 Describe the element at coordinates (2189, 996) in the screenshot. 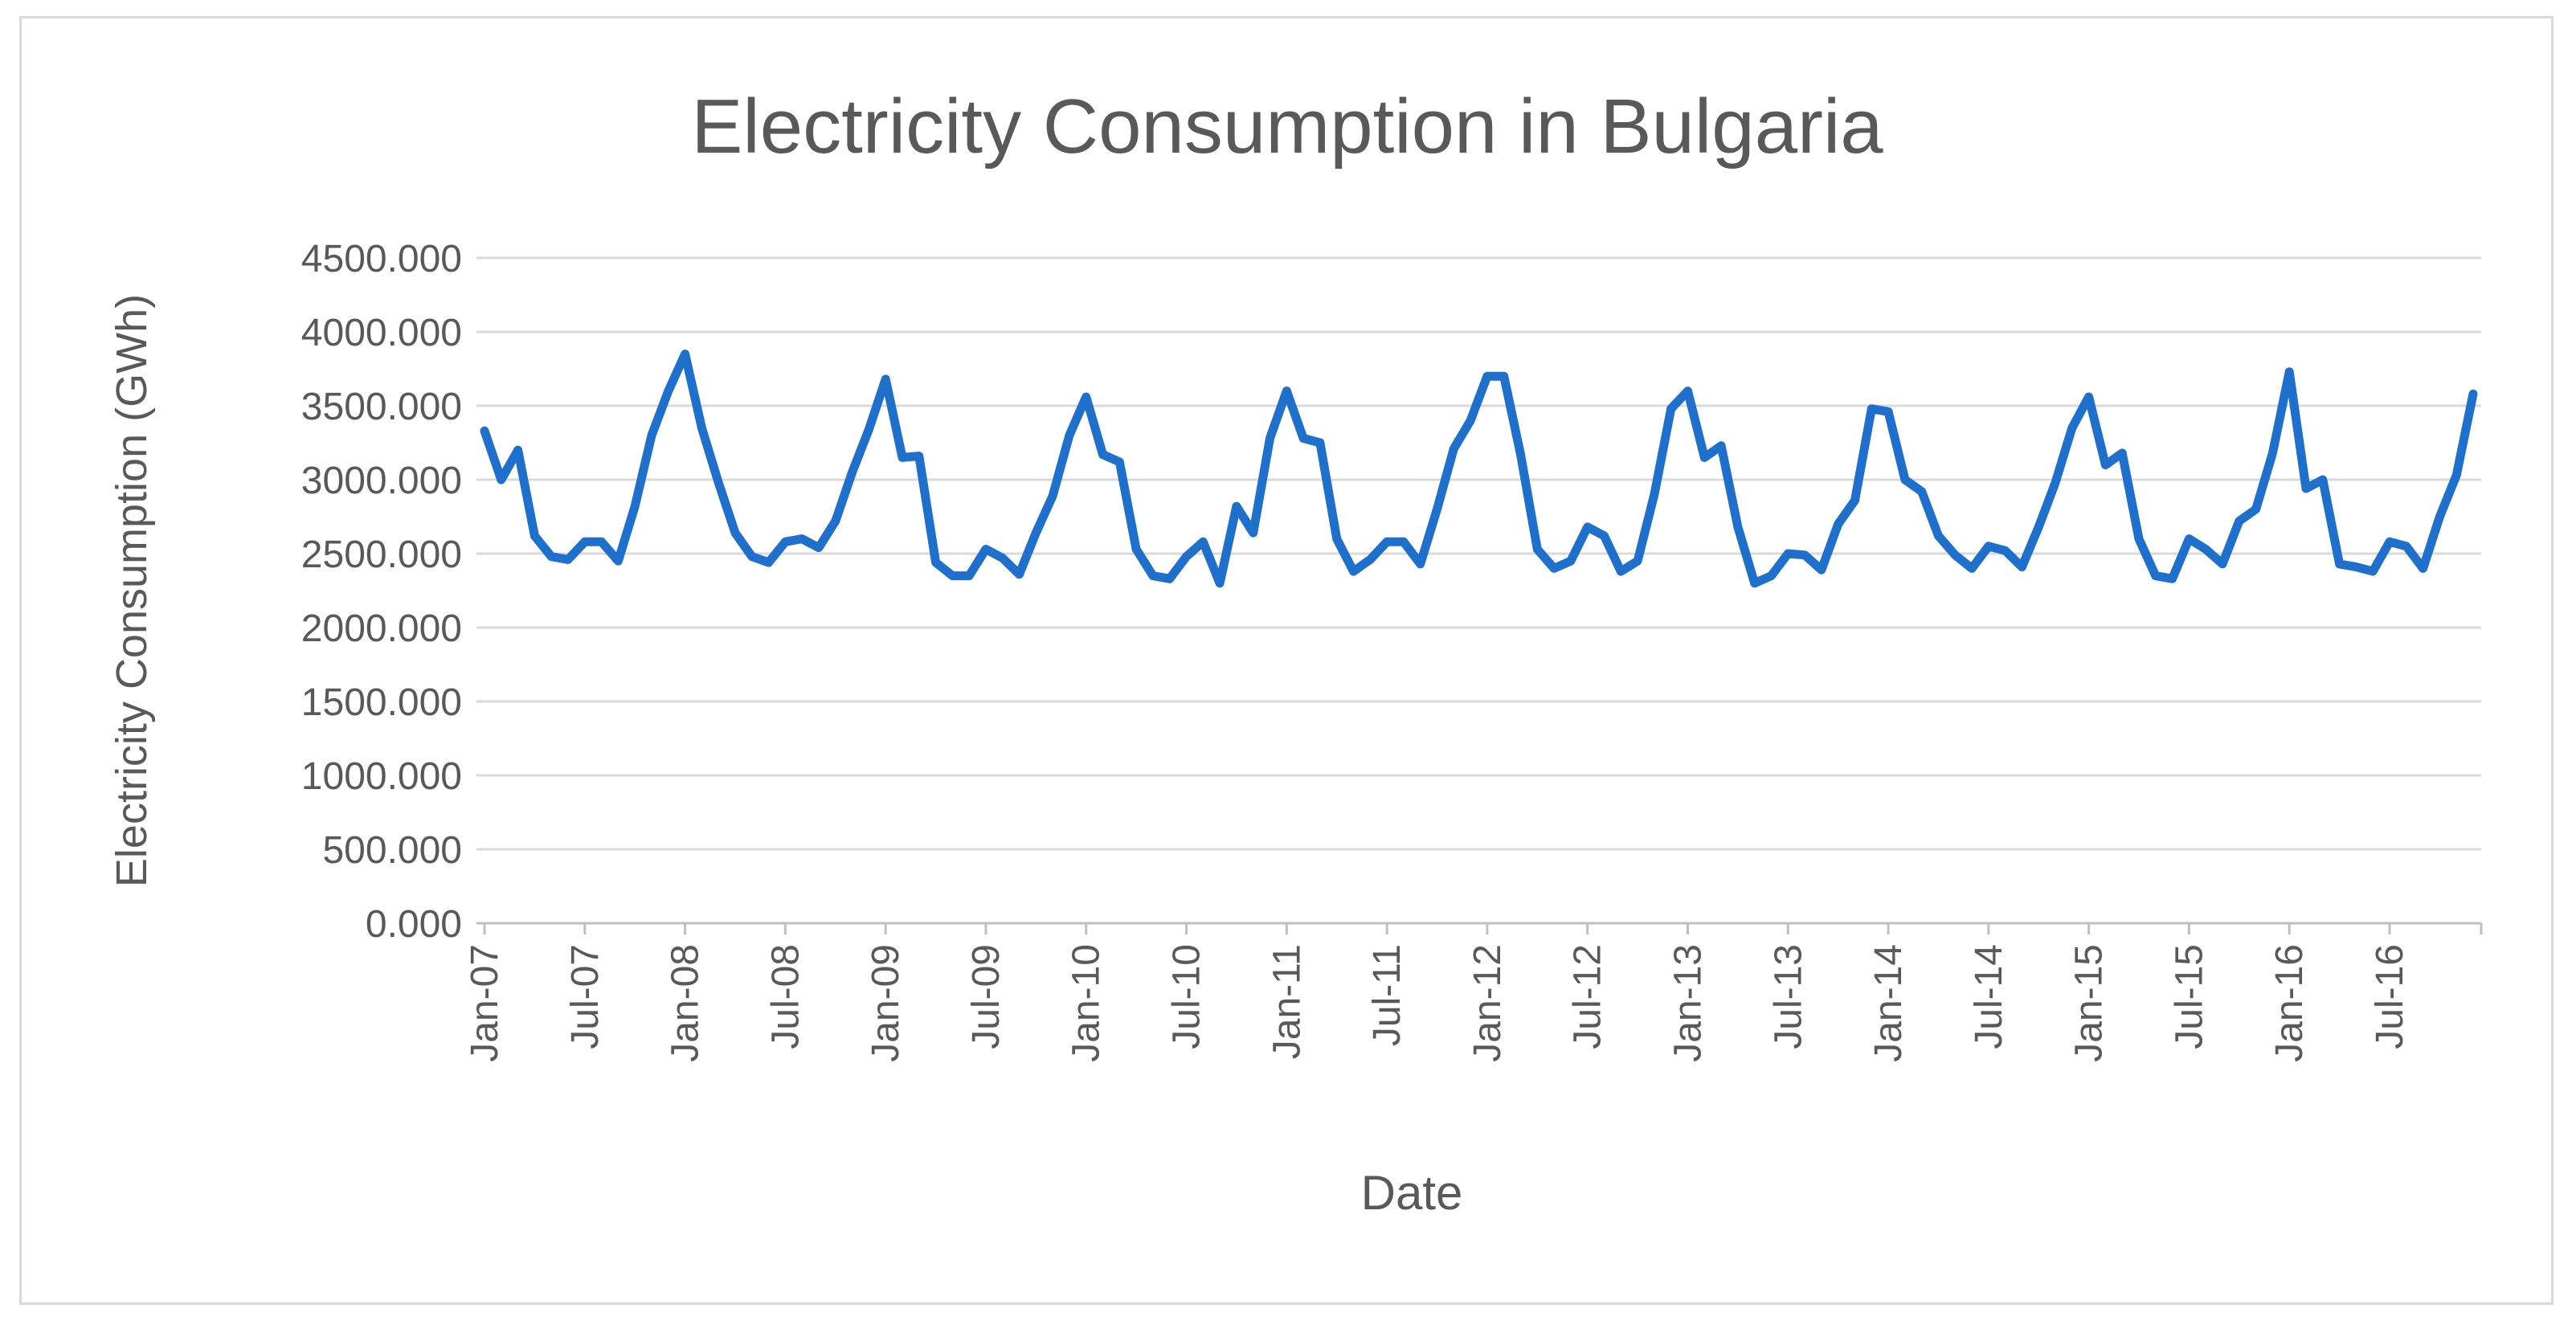

I see `x-tick-label: Jul-15` at that location.